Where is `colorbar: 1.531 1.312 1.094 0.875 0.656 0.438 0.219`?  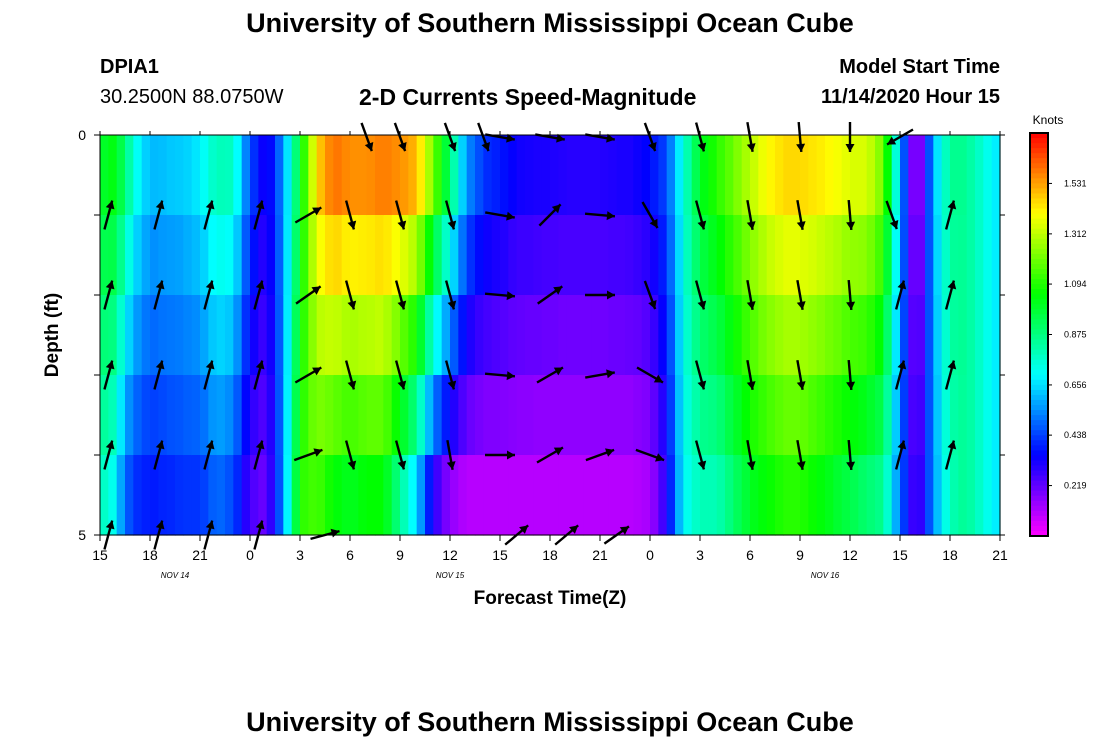
colorbar: 1.531 1.312 1.094 0.875 0.656 0.438 0.219 is located at coordinates (1058, 334).